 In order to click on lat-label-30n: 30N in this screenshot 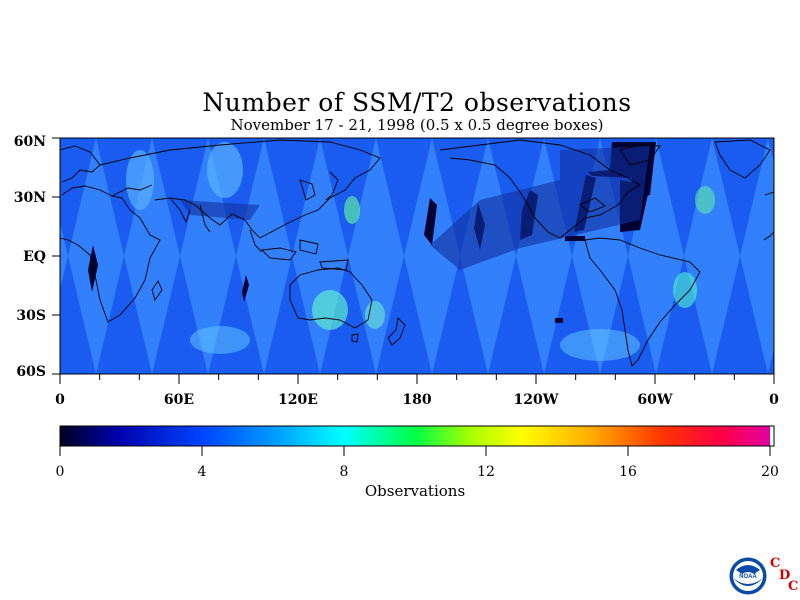, I will do `click(29, 198)`.